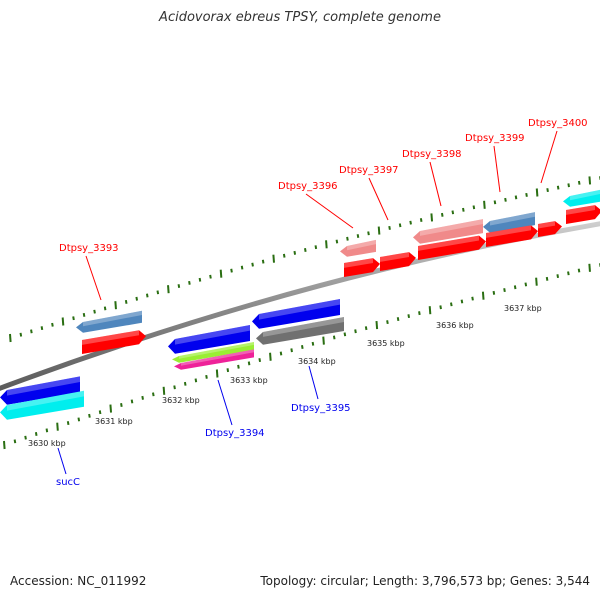 This screenshot has width=600, height=600. What do you see at coordinates (523, 308) in the screenshot?
I see `kbp-tick-label: 3637 kbp` at bounding box center [523, 308].